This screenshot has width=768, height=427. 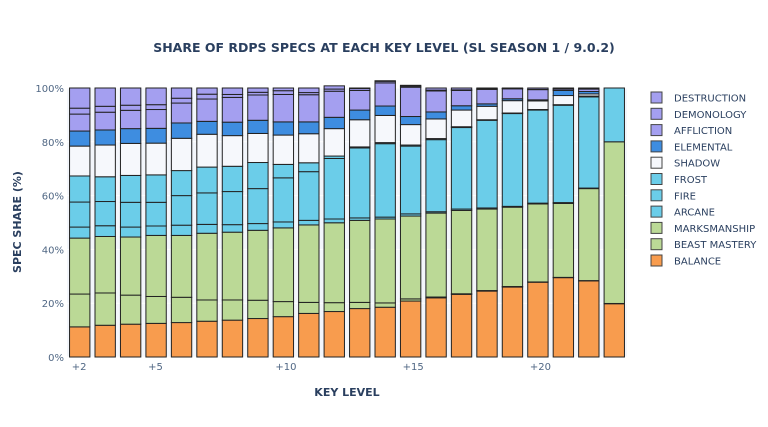 I want to click on bar-segment-frost, so click(x=80, y=189).